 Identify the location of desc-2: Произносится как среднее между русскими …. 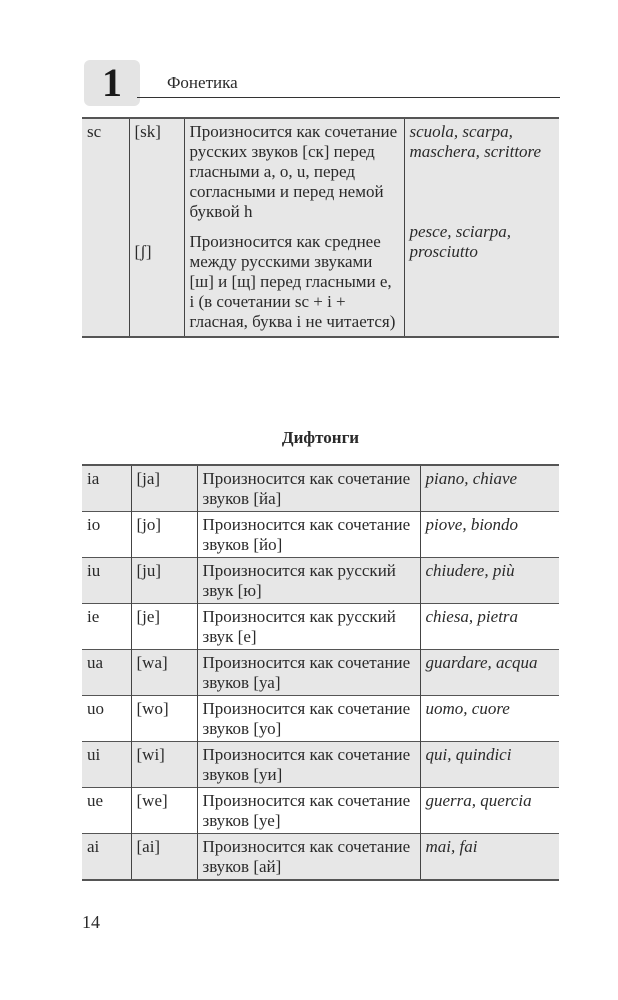
(292, 281).